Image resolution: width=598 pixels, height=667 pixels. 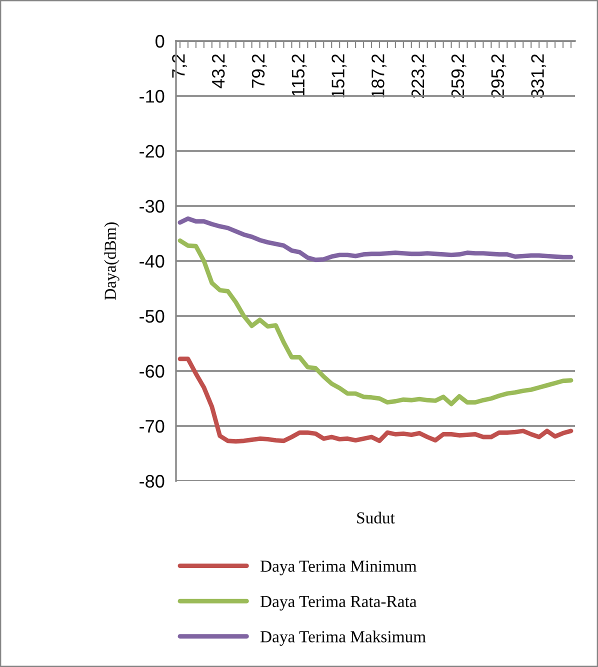 What do you see at coordinates (179, 66) in the screenshot?
I see `x-tick-label: 7,2` at bounding box center [179, 66].